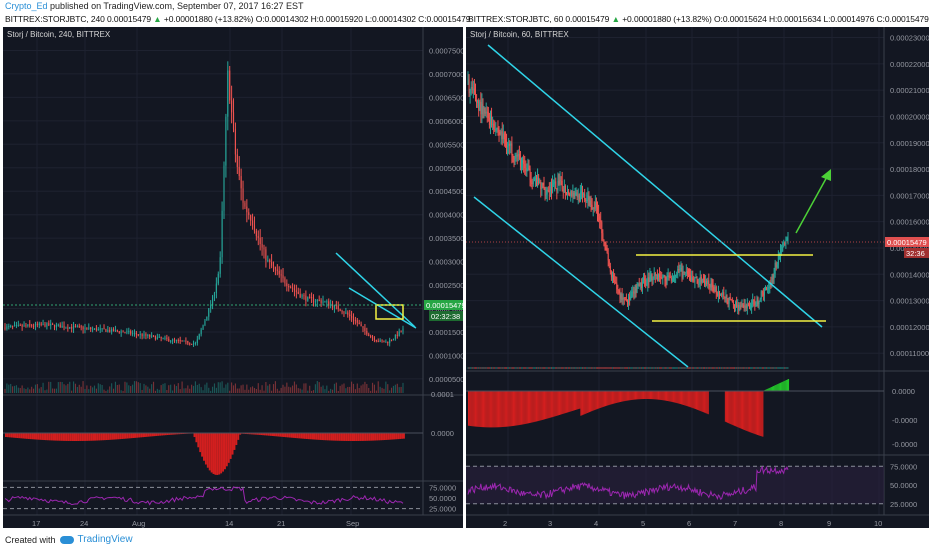 The height and width of the screenshot is (550, 932). Describe the element at coordinates (904, 420) in the screenshot. I see `macd-axis-label: -0.0000` at that location.